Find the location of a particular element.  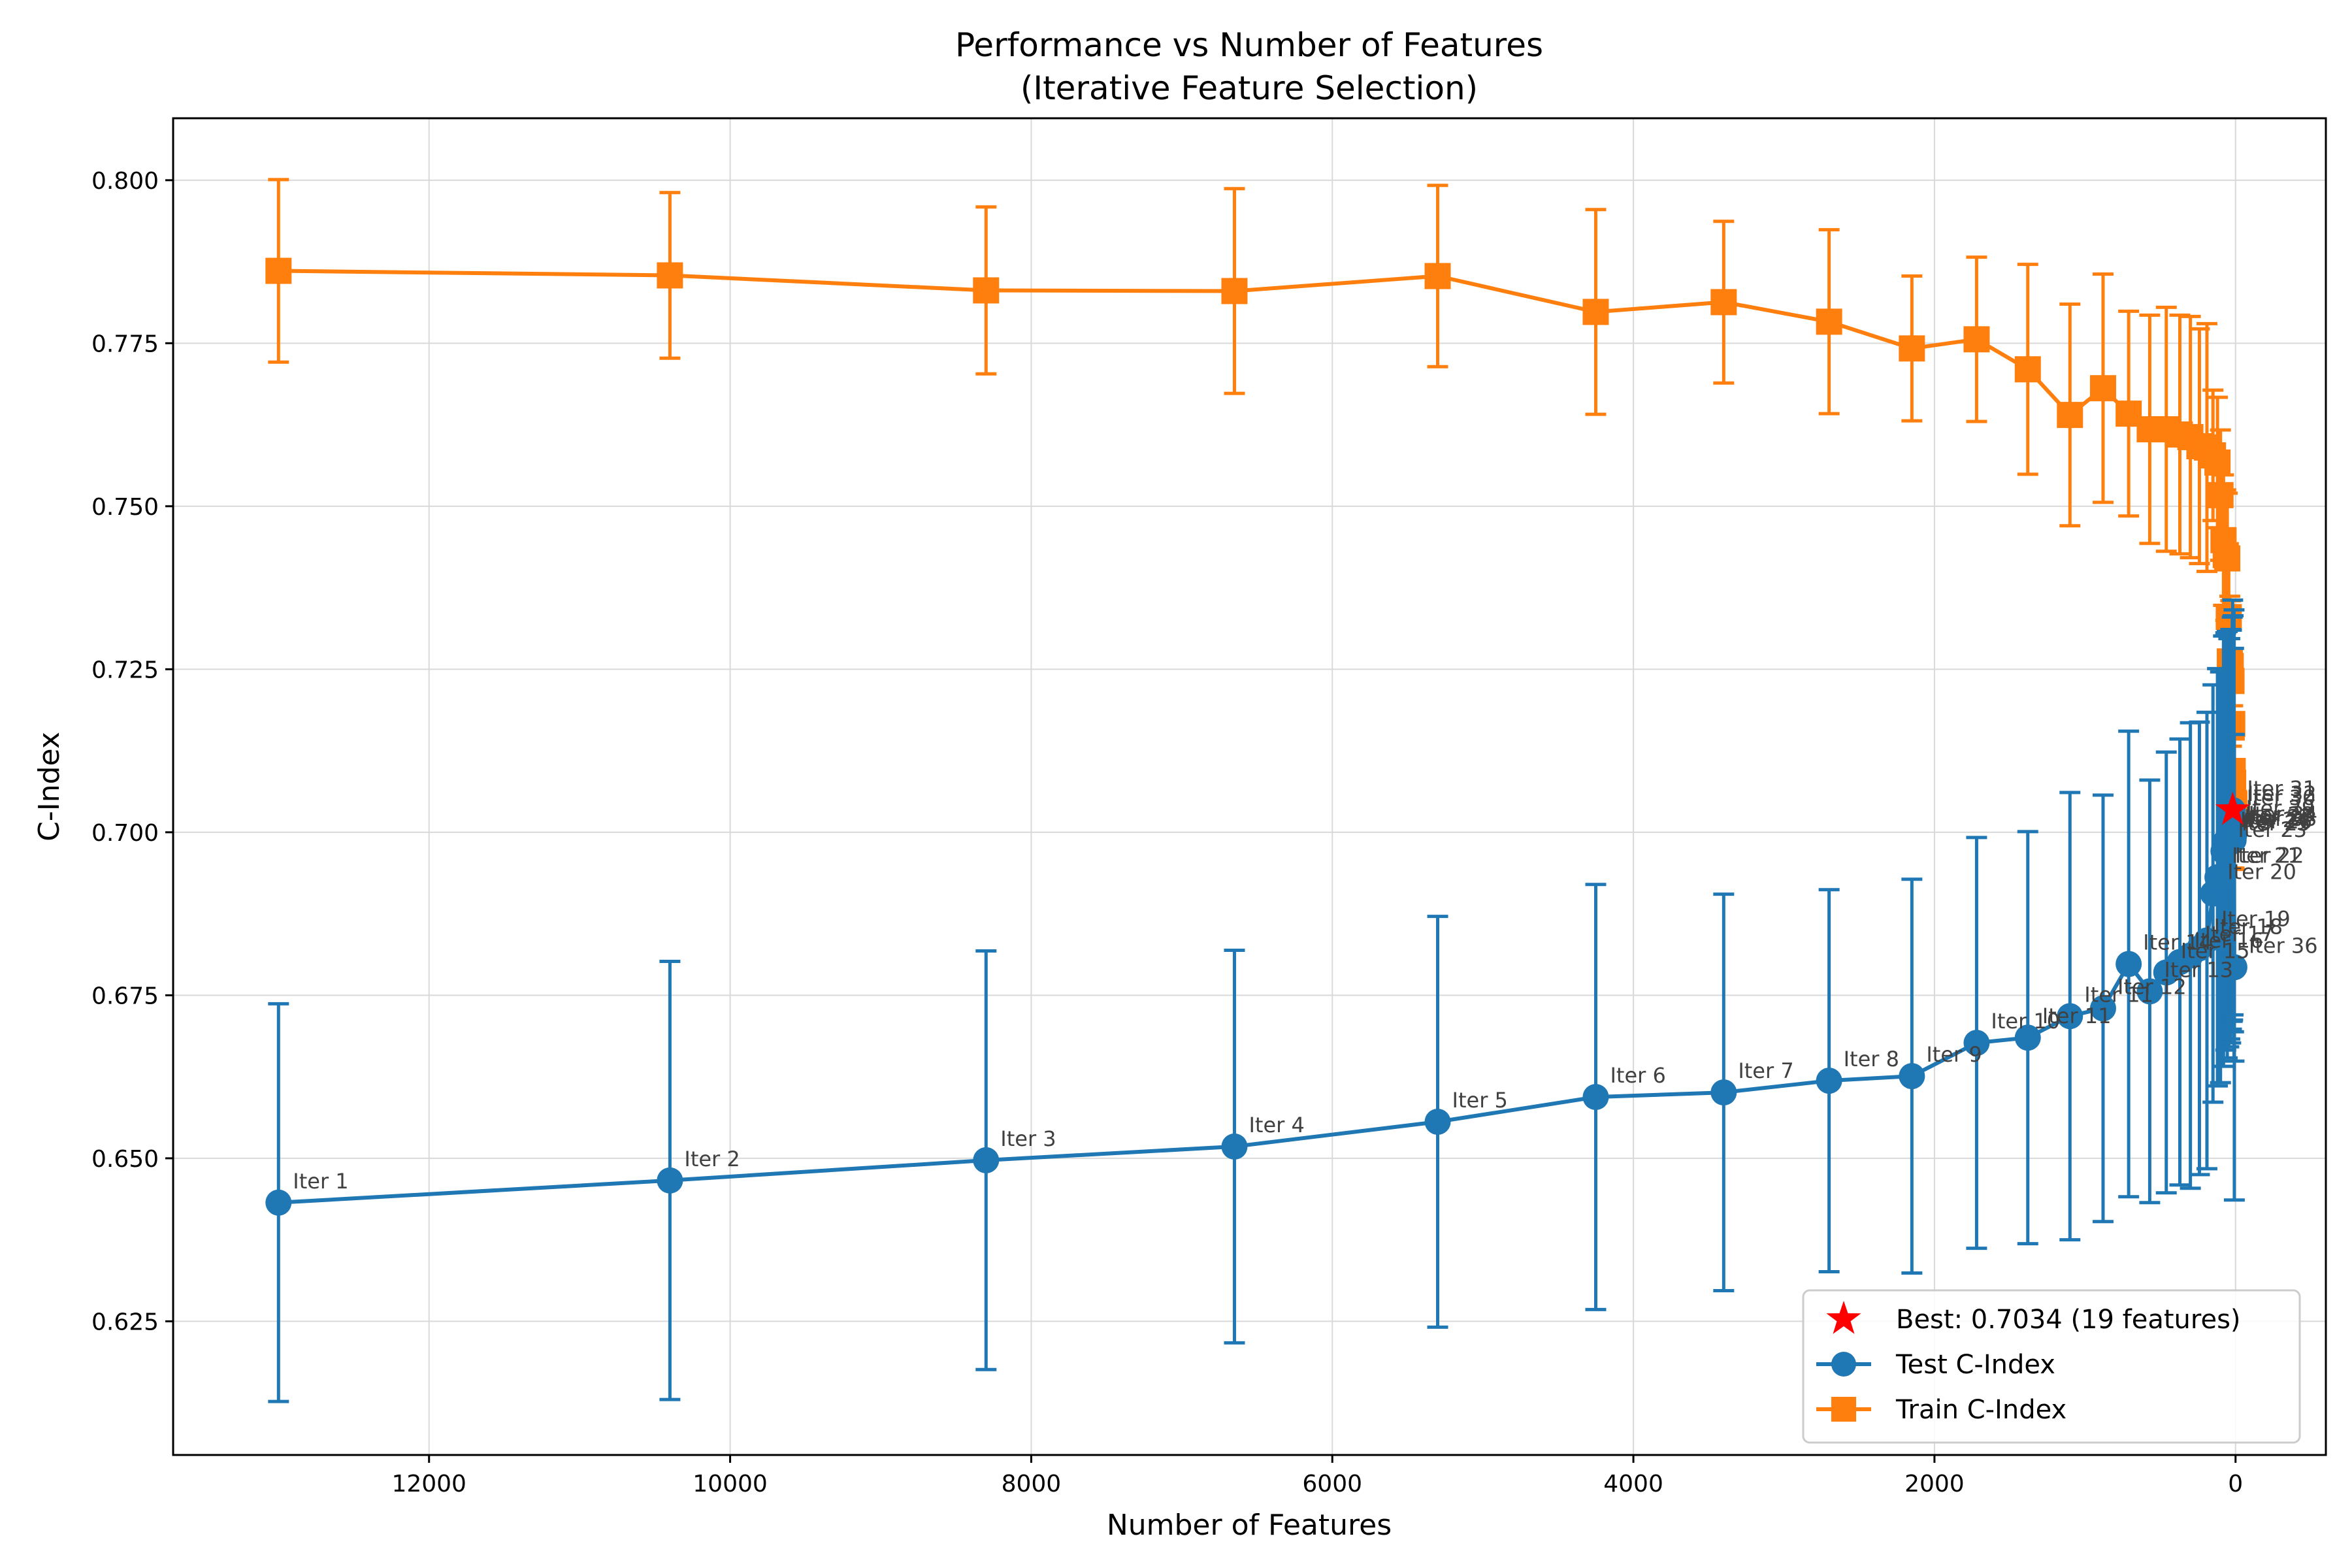

legend-train-square is located at coordinates (1843, 1409).